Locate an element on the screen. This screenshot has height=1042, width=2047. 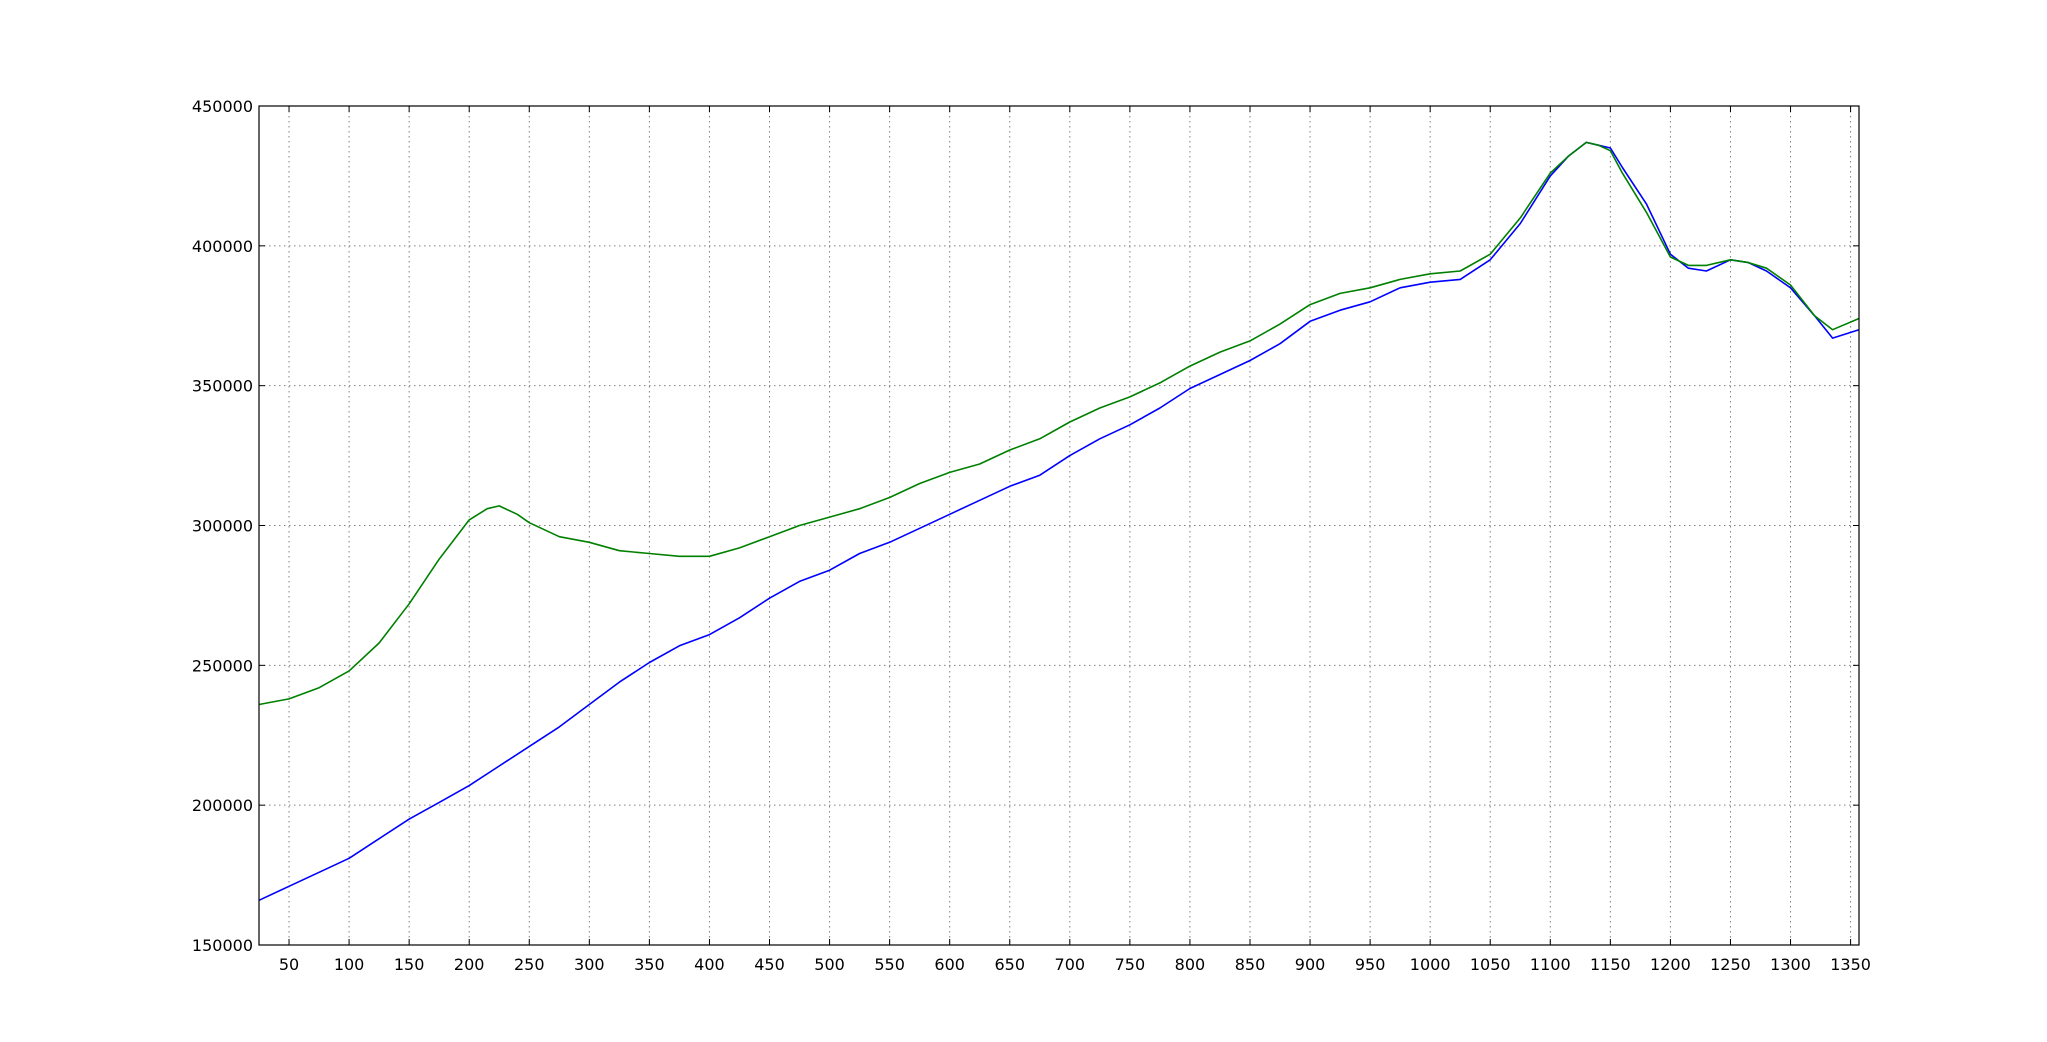
x-tick-label: 200 is located at coordinates (469, 964).